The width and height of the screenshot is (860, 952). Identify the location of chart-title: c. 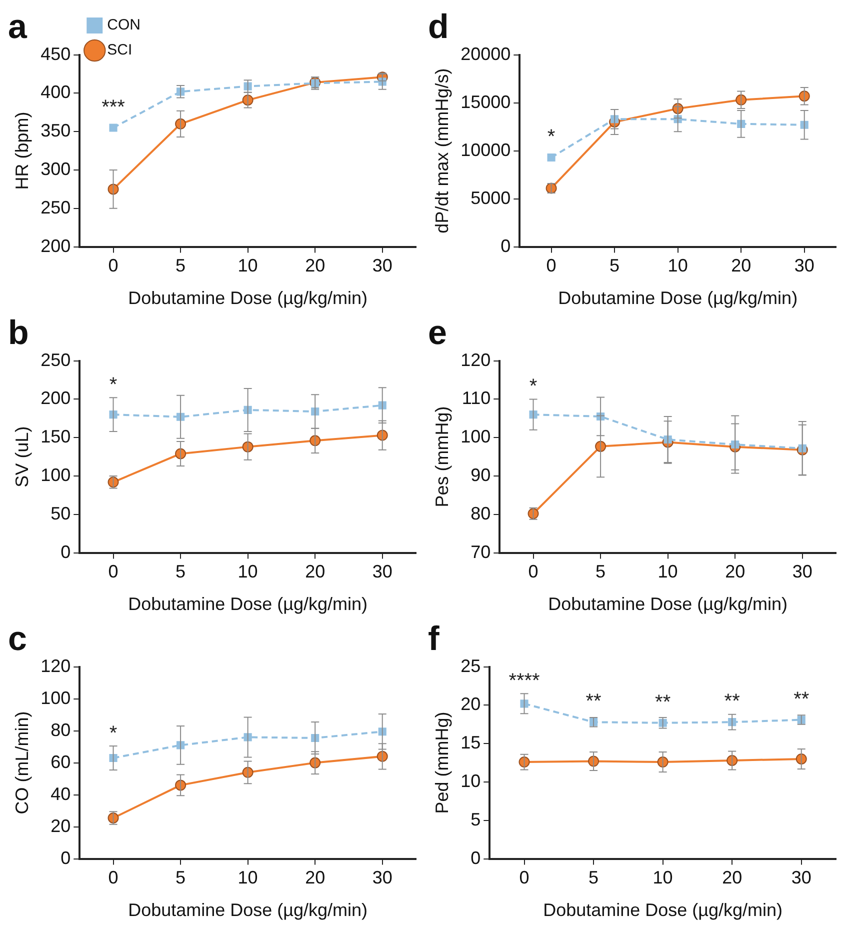
(17, 639).